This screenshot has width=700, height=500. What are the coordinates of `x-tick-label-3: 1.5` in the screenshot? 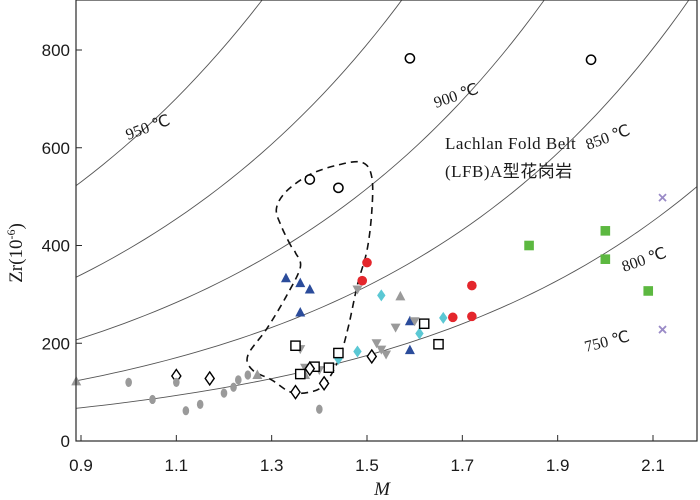 It's located at (367, 465).